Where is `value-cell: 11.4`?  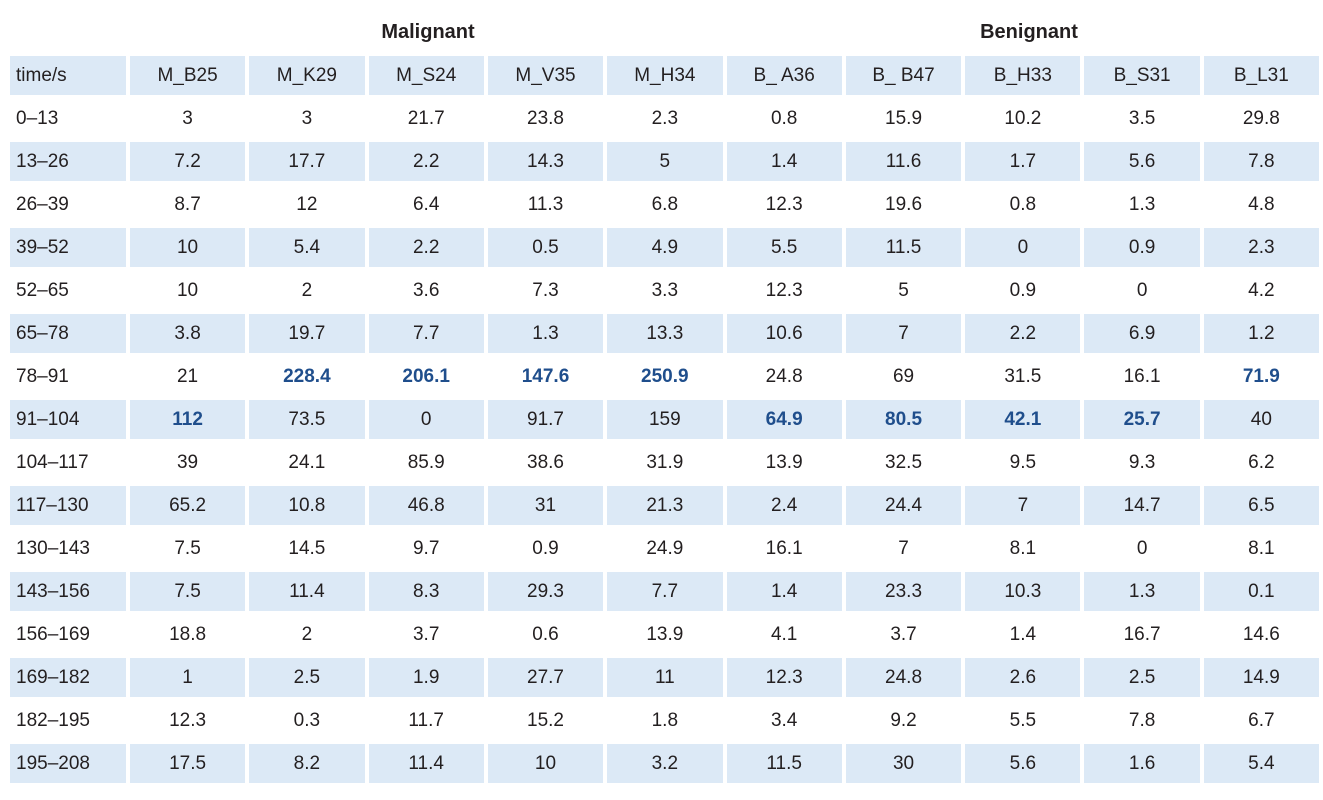
value-cell: 11.4 is located at coordinates (426, 763).